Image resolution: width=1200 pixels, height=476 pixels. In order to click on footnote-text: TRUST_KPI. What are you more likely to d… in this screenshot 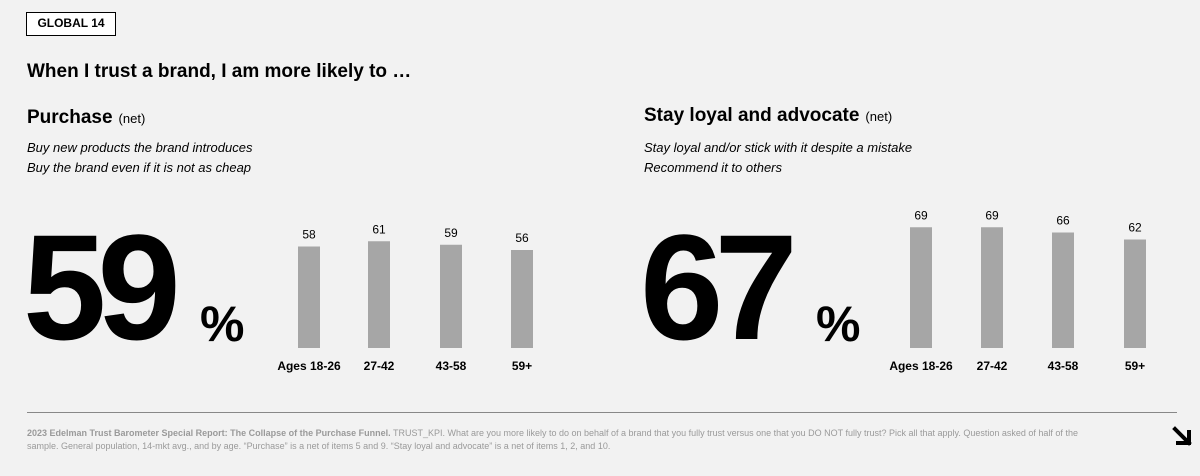, I will do `click(552, 439)`.